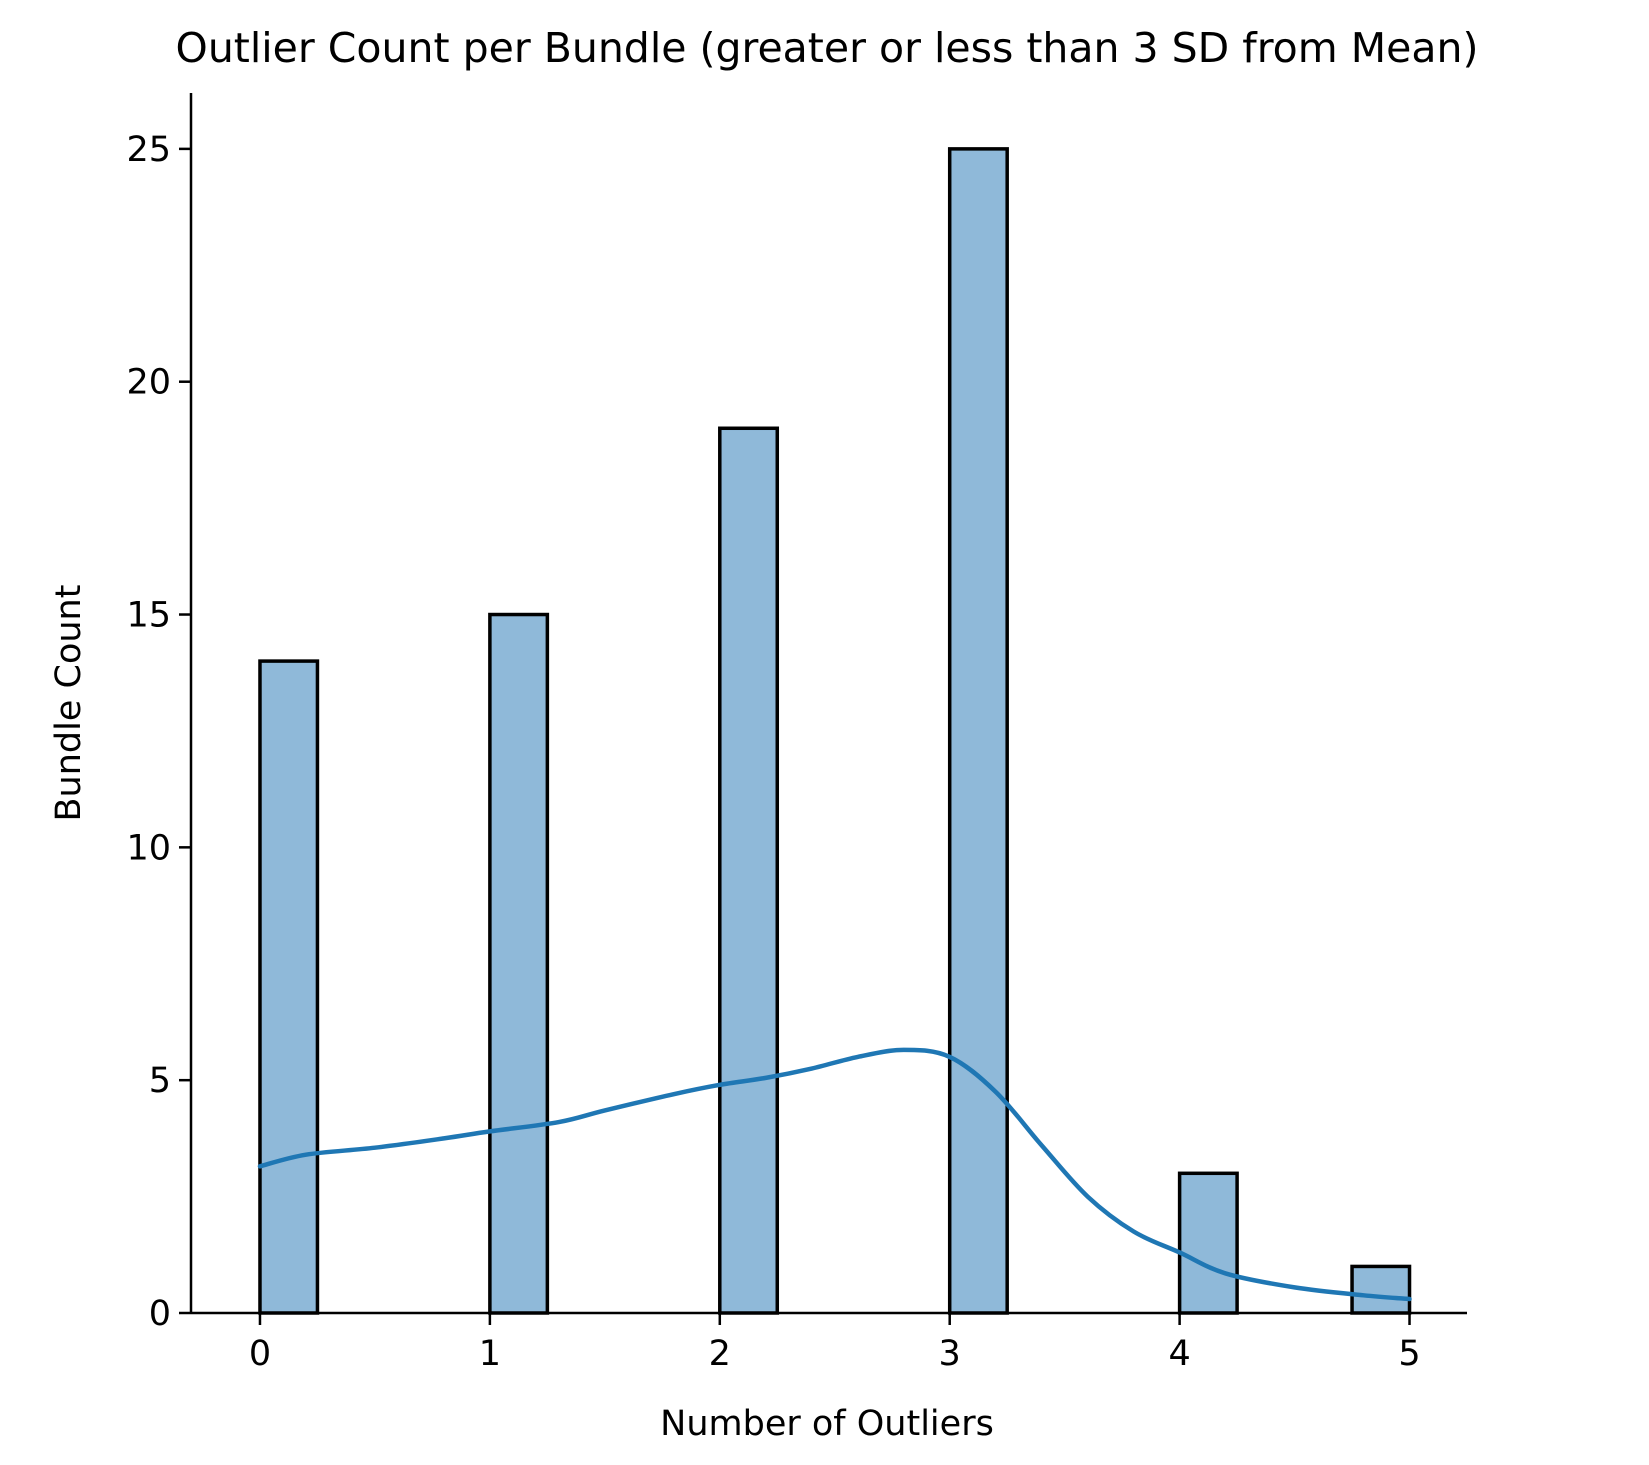  I want to click on y-tick-label: 0, so click(160, 1314).